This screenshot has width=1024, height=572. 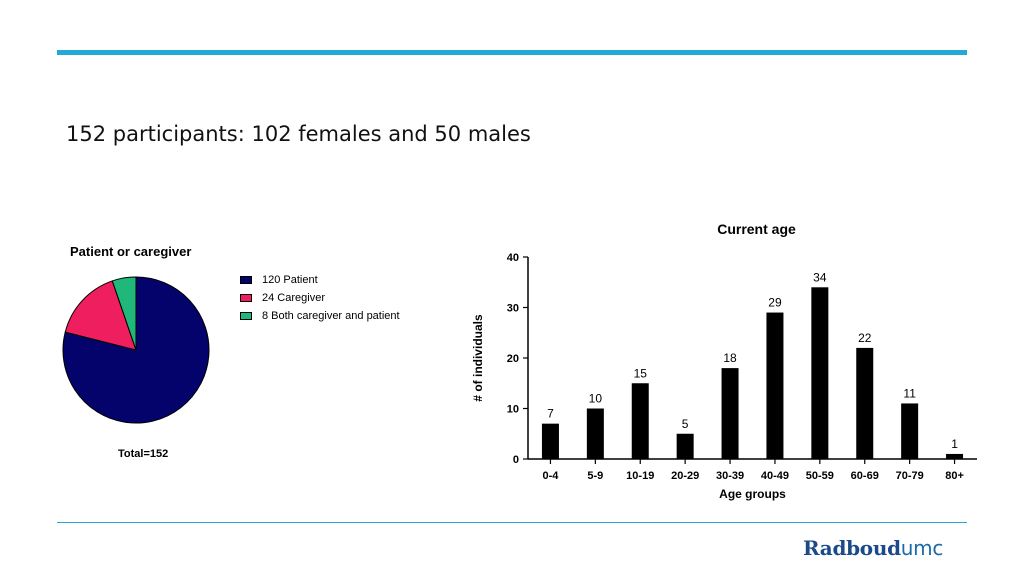 I want to click on x-tick-label: 40-49, so click(x=775, y=476).